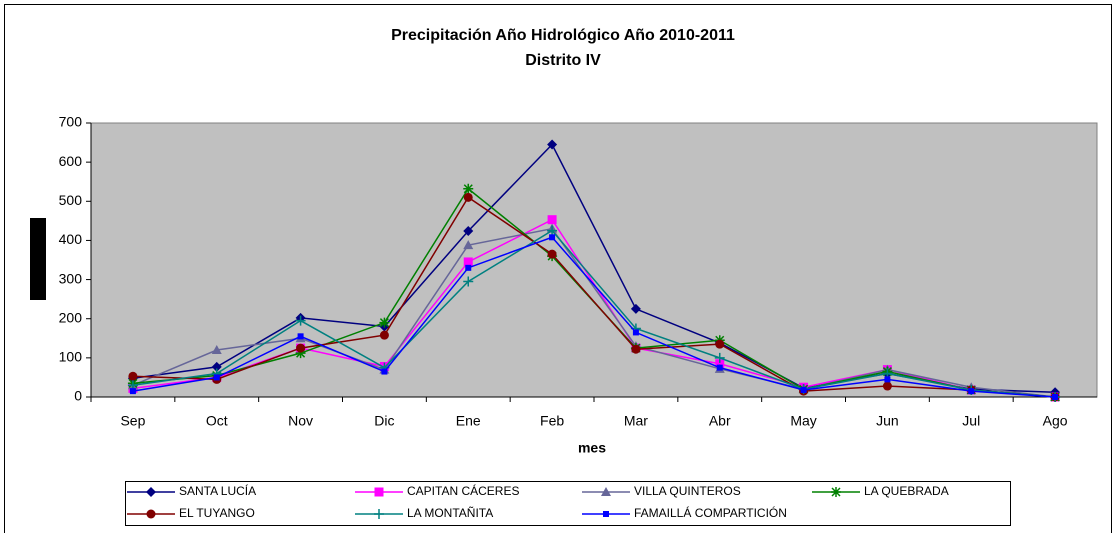 This screenshot has height=533, width=1117. I want to click on y-tick-label: 0, so click(78, 396).